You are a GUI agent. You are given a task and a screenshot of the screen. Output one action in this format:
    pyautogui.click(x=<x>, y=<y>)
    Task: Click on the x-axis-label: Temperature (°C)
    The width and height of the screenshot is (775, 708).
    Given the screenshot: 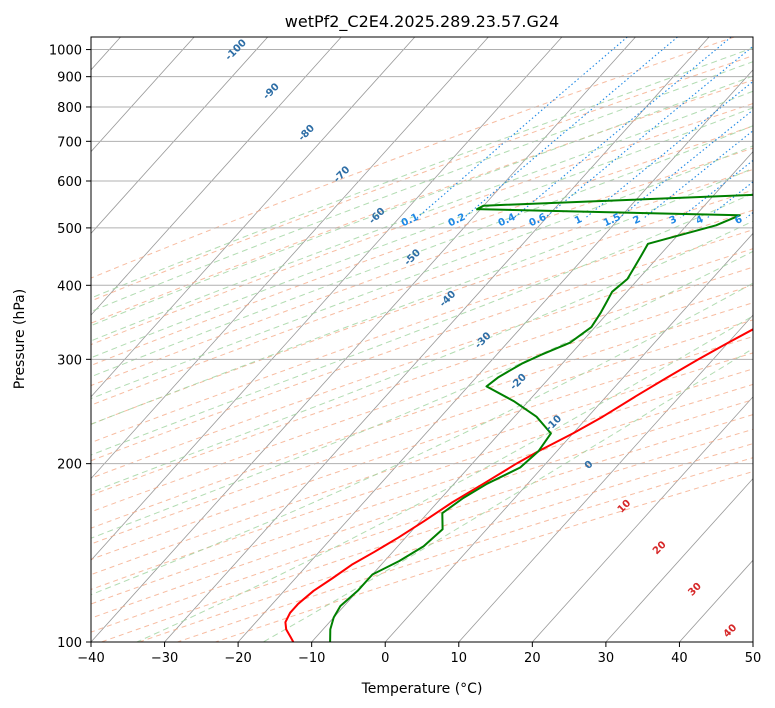 What is the action you would take?
    pyautogui.click(x=422, y=689)
    